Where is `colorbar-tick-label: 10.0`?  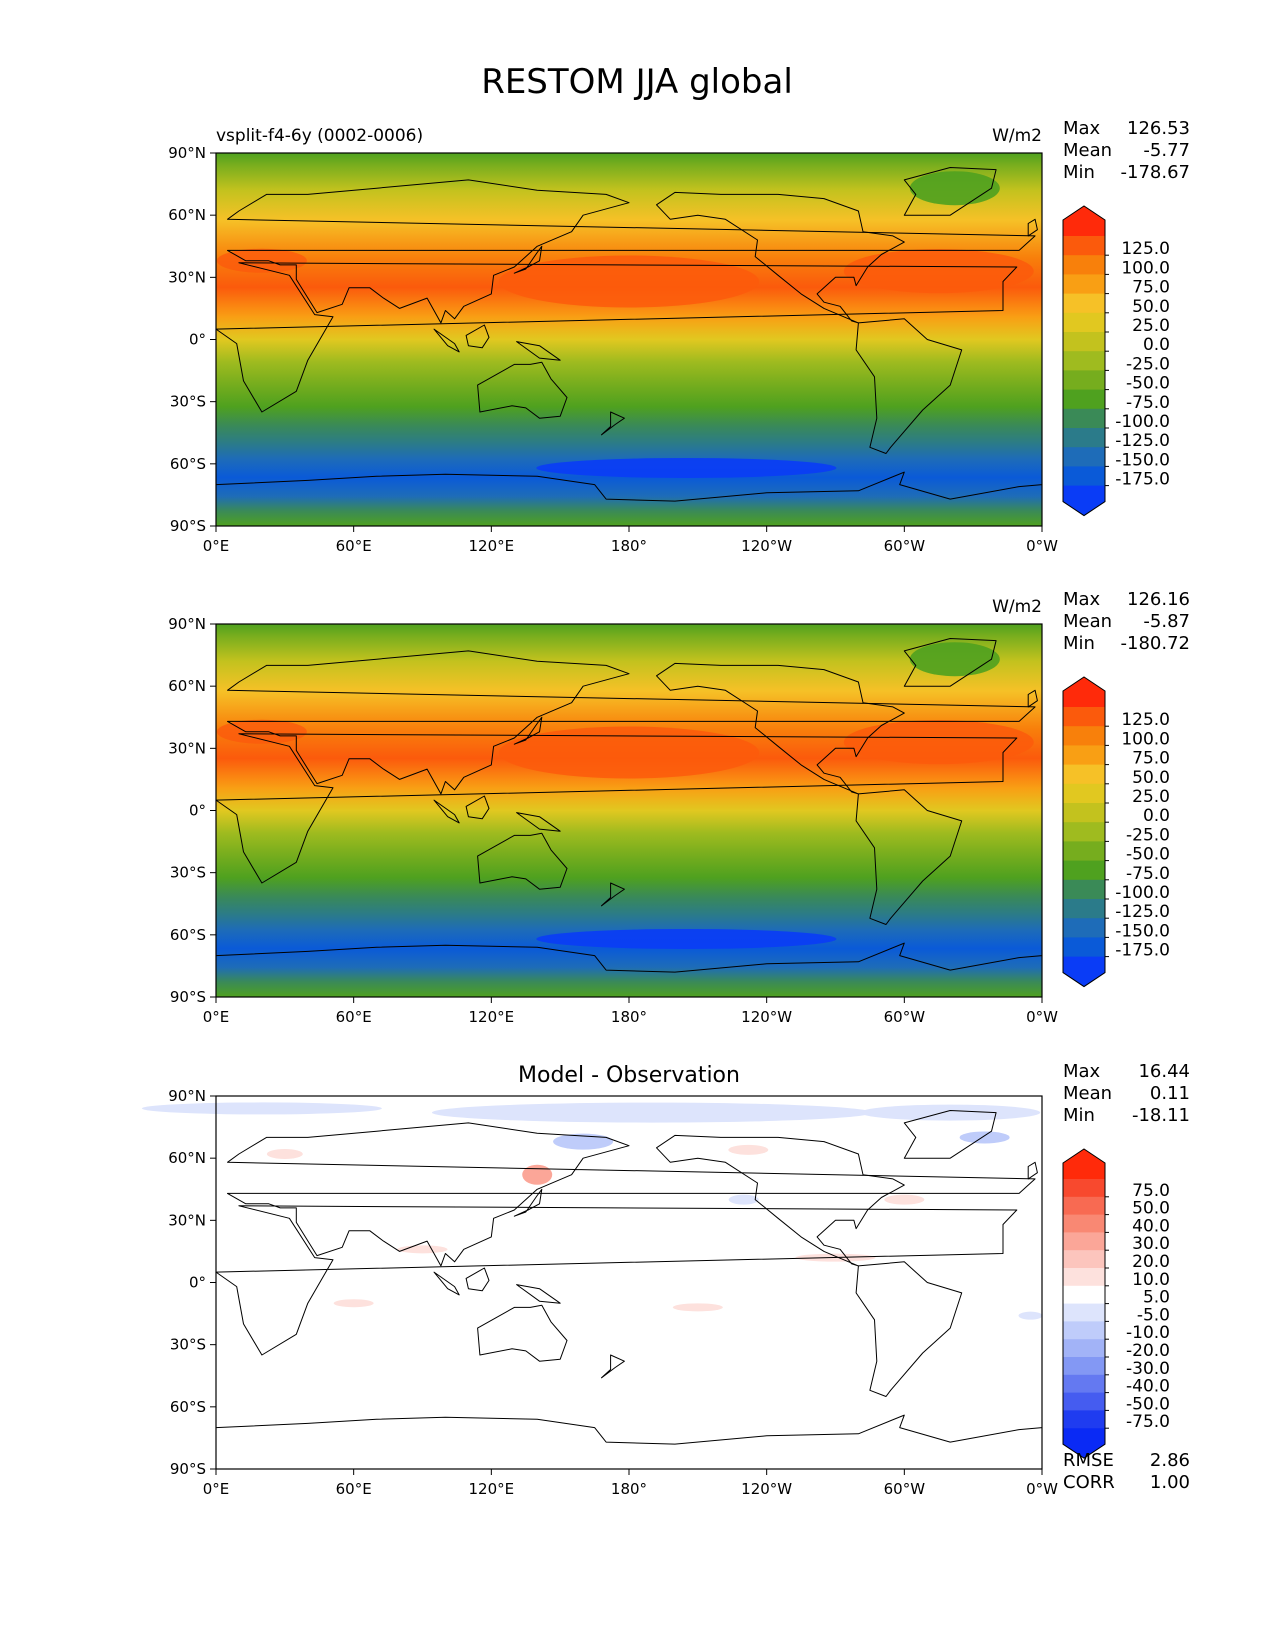
colorbar-tick-label: 10.0 is located at coordinates (1151, 1280).